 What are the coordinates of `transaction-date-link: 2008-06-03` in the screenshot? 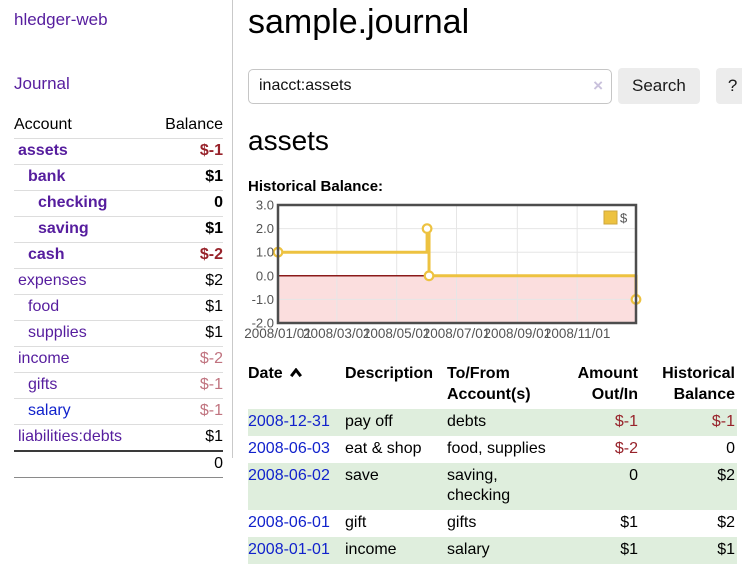 It's located at (289, 448).